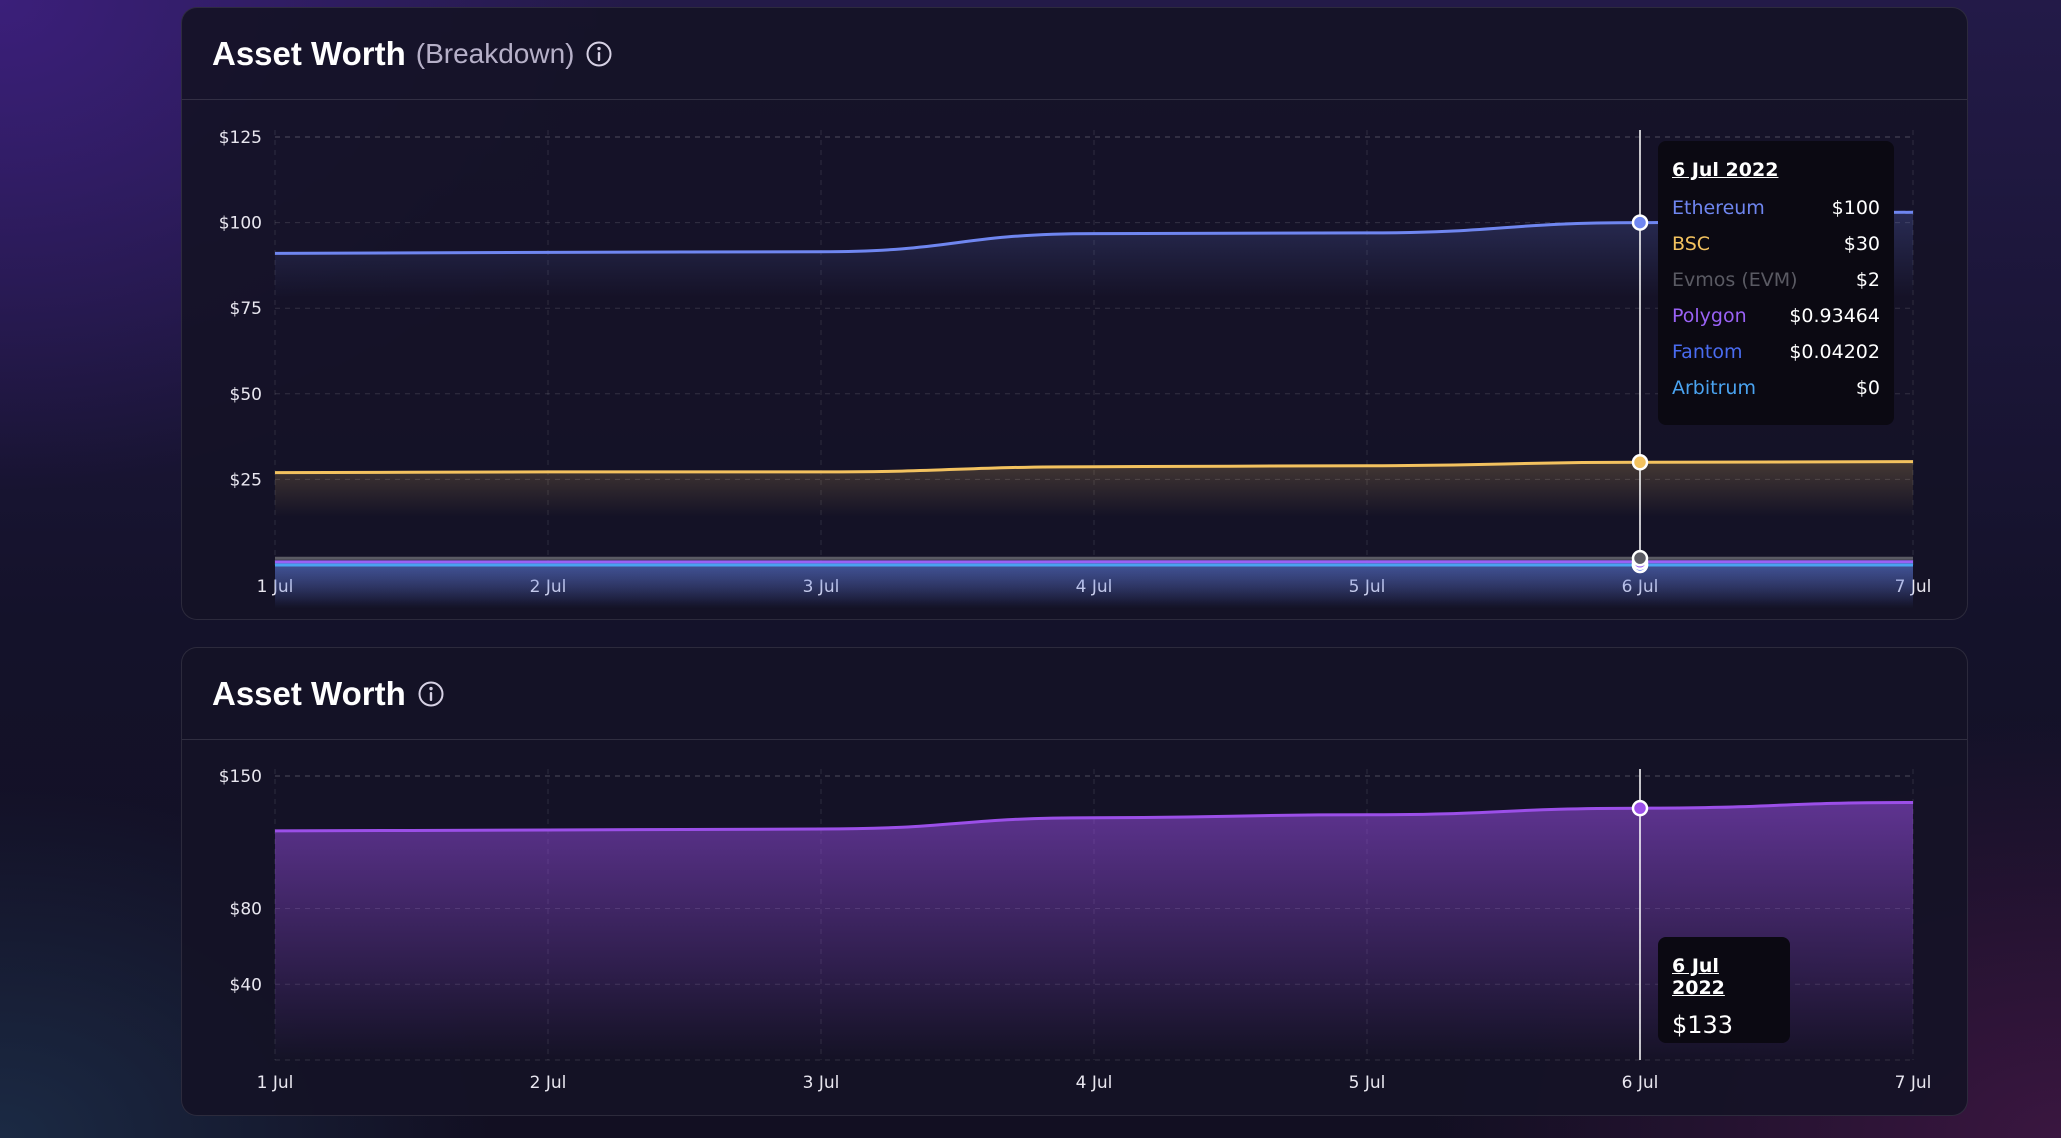 This screenshot has height=1138, width=2061. What do you see at coordinates (1640, 1083) in the screenshot?
I see `x-tick-label: 6 Jul` at bounding box center [1640, 1083].